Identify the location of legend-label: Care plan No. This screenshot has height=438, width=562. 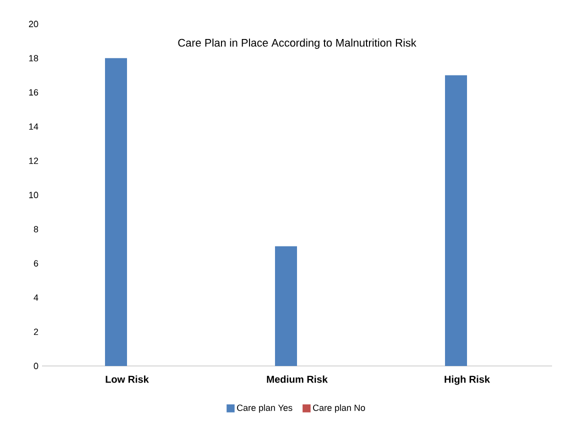
(339, 408).